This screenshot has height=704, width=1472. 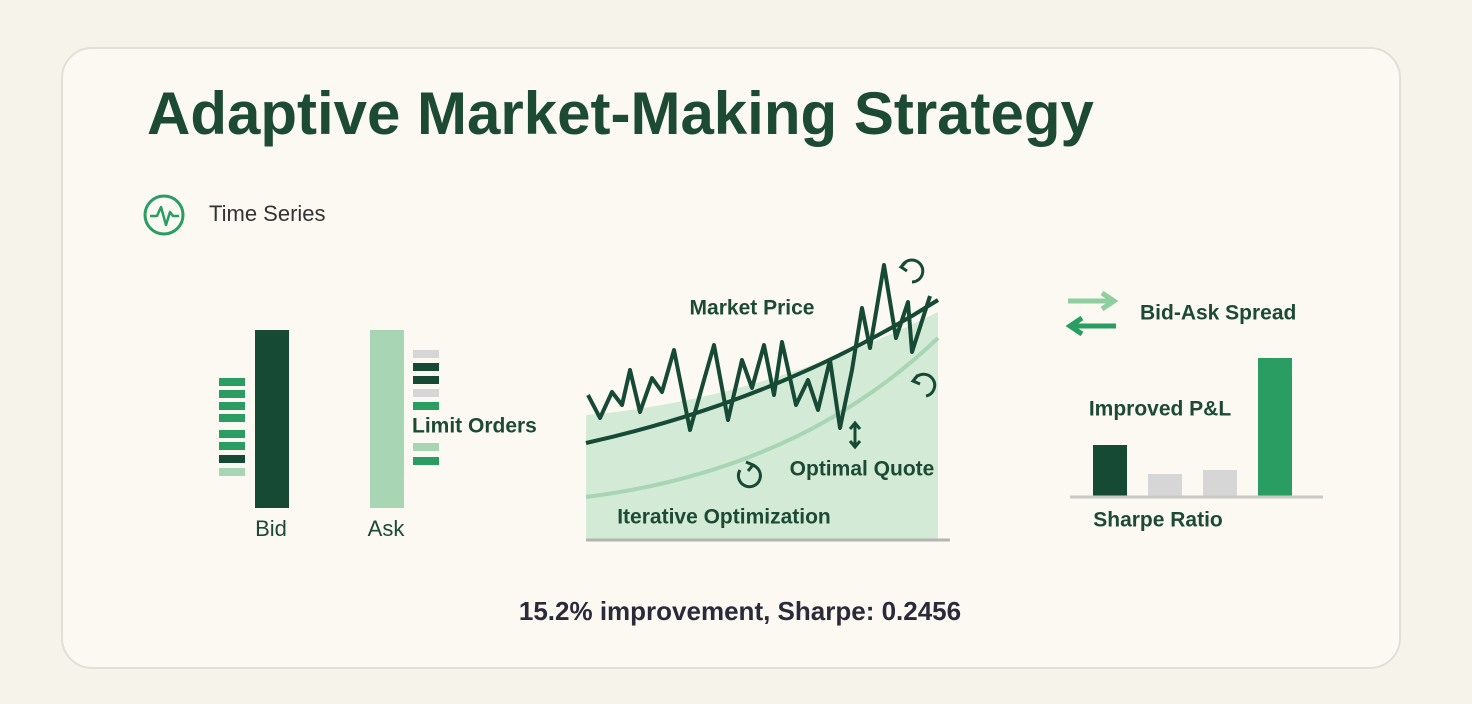 I want to click on optimization-plot, so click(x=767, y=400).